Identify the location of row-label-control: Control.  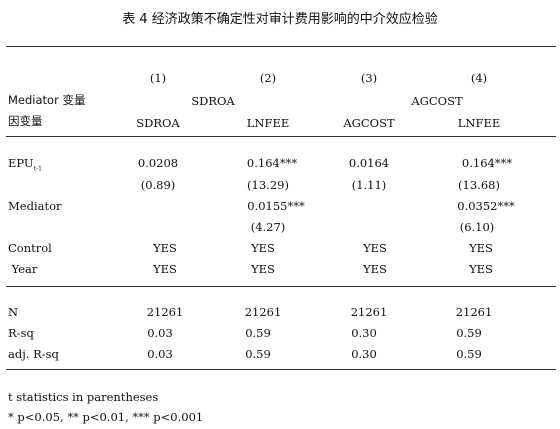
(30, 248).